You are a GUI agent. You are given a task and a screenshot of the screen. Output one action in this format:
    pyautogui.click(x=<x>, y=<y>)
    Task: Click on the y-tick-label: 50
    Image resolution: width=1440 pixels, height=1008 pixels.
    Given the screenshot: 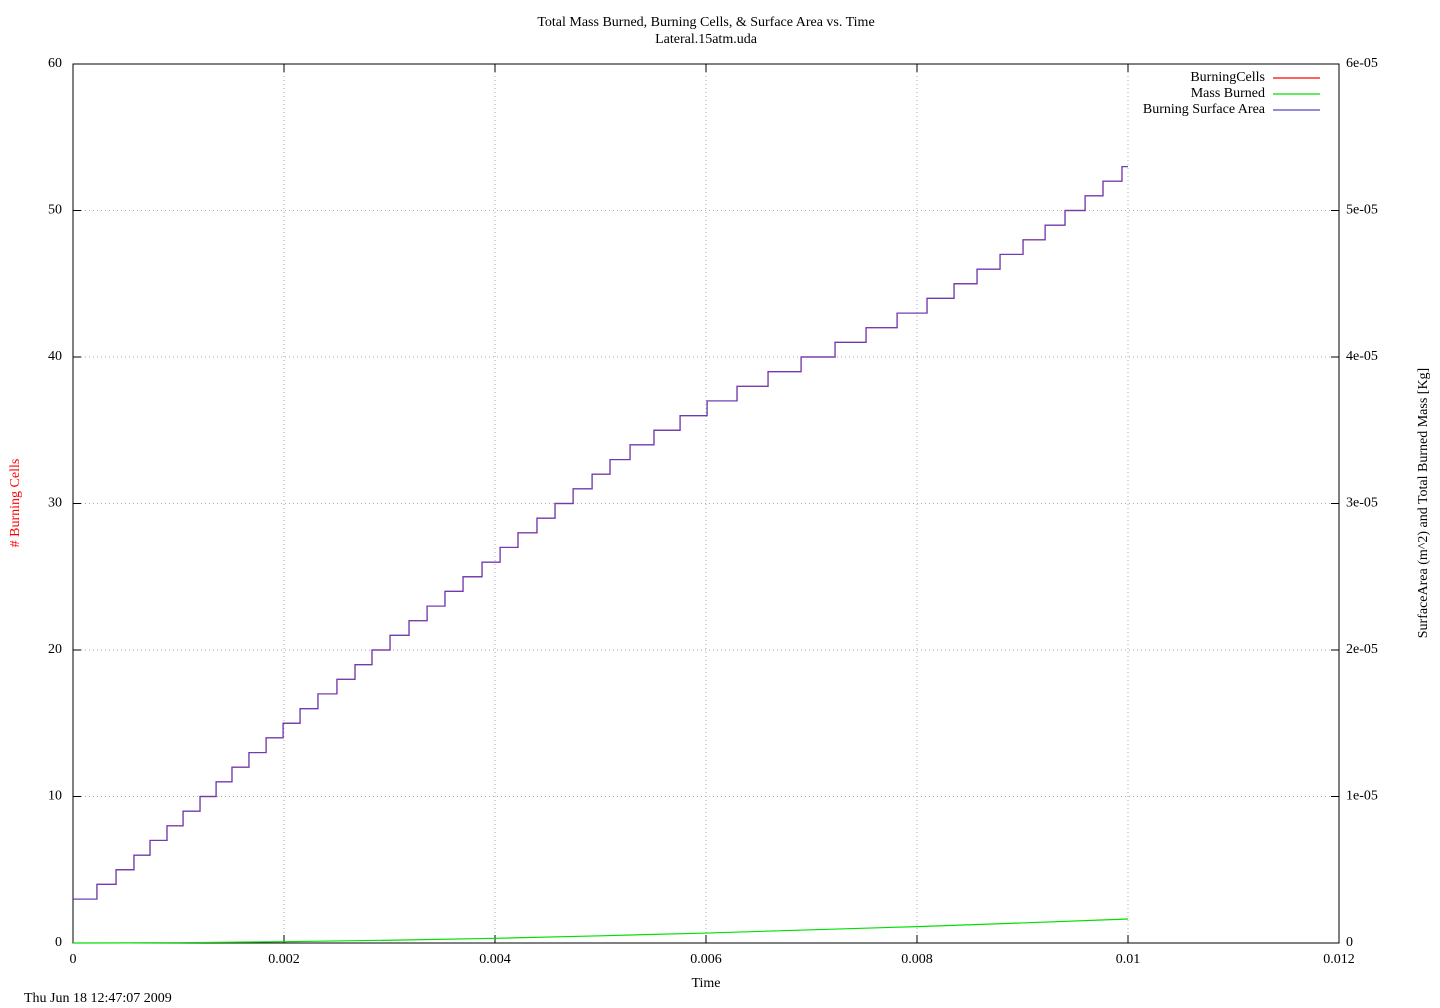 What is the action you would take?
    pyautogui.click(x=55, y=210)
    